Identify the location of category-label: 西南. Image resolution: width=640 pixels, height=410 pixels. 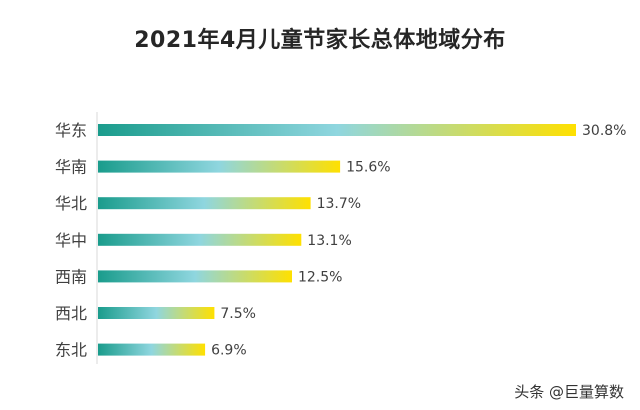
(71, 276).